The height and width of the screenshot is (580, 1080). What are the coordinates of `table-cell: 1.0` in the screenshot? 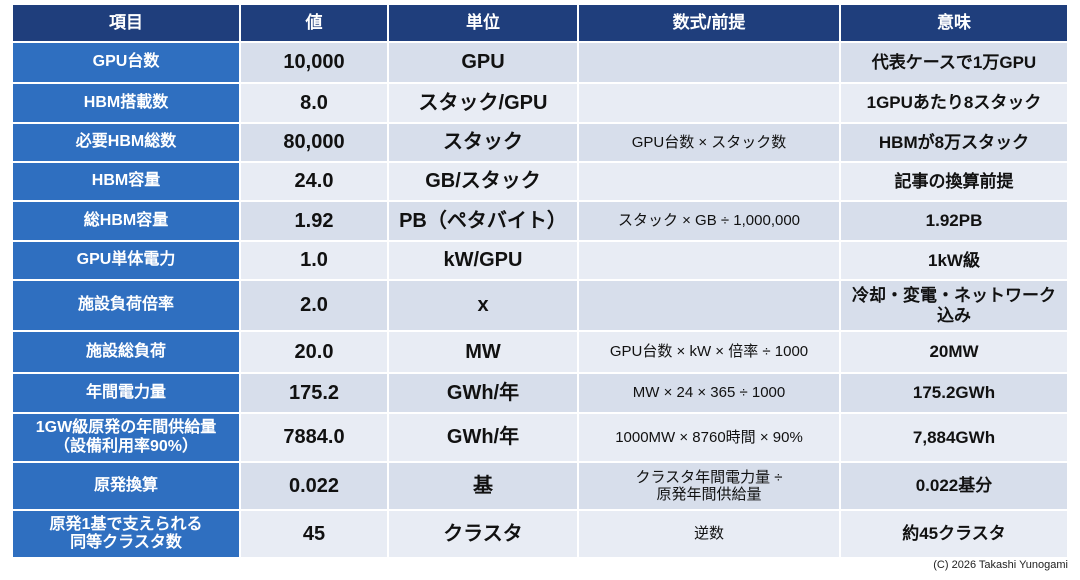 It's located at (314, 260).